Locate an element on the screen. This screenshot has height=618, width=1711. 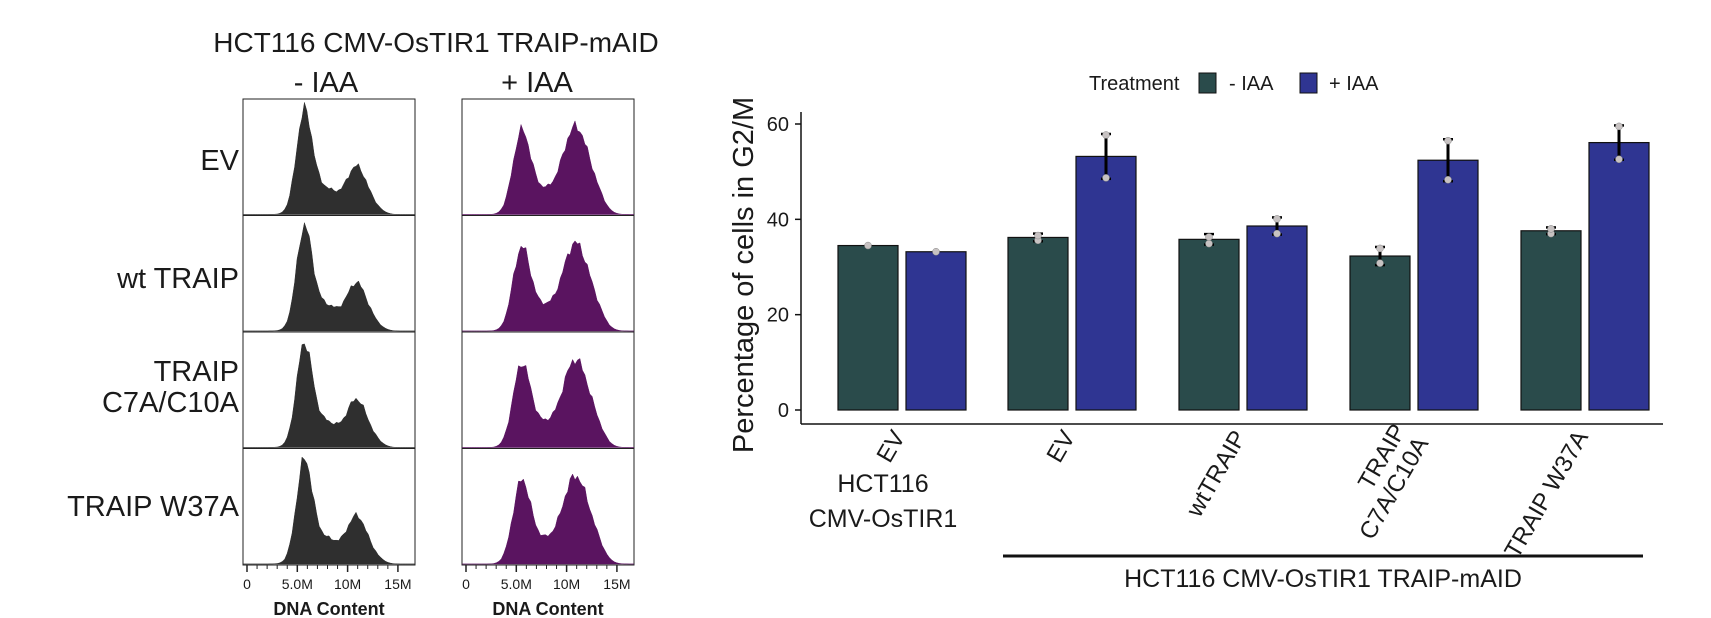
y-tick-label: 0 is located at coordinates (783, 411).